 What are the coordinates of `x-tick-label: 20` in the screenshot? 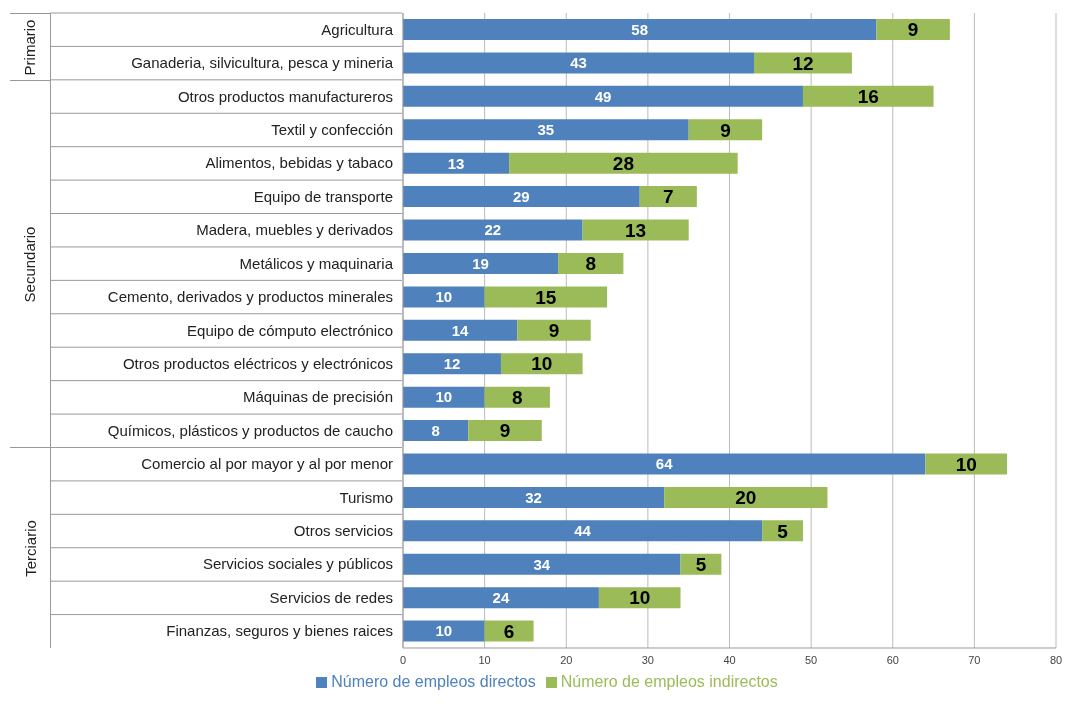 It's located at (566, 659).